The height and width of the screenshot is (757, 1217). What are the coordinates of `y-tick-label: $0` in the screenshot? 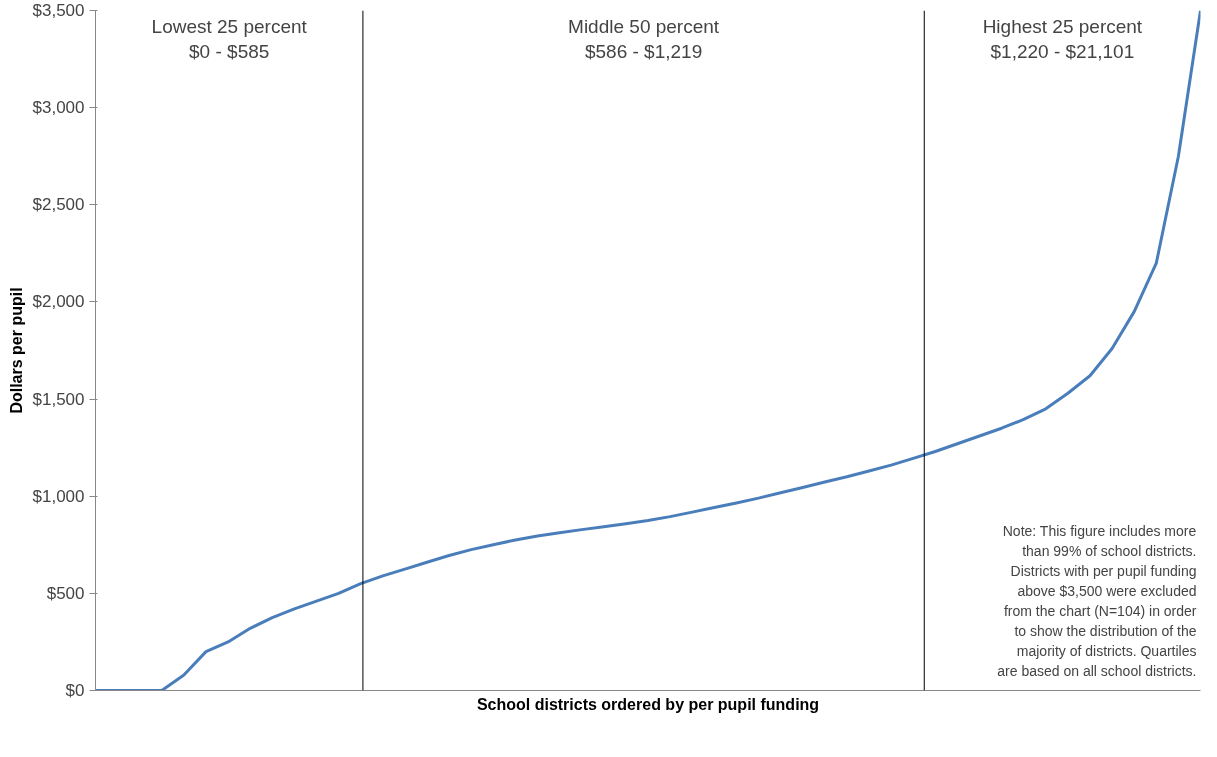 It's located at (75, 690).